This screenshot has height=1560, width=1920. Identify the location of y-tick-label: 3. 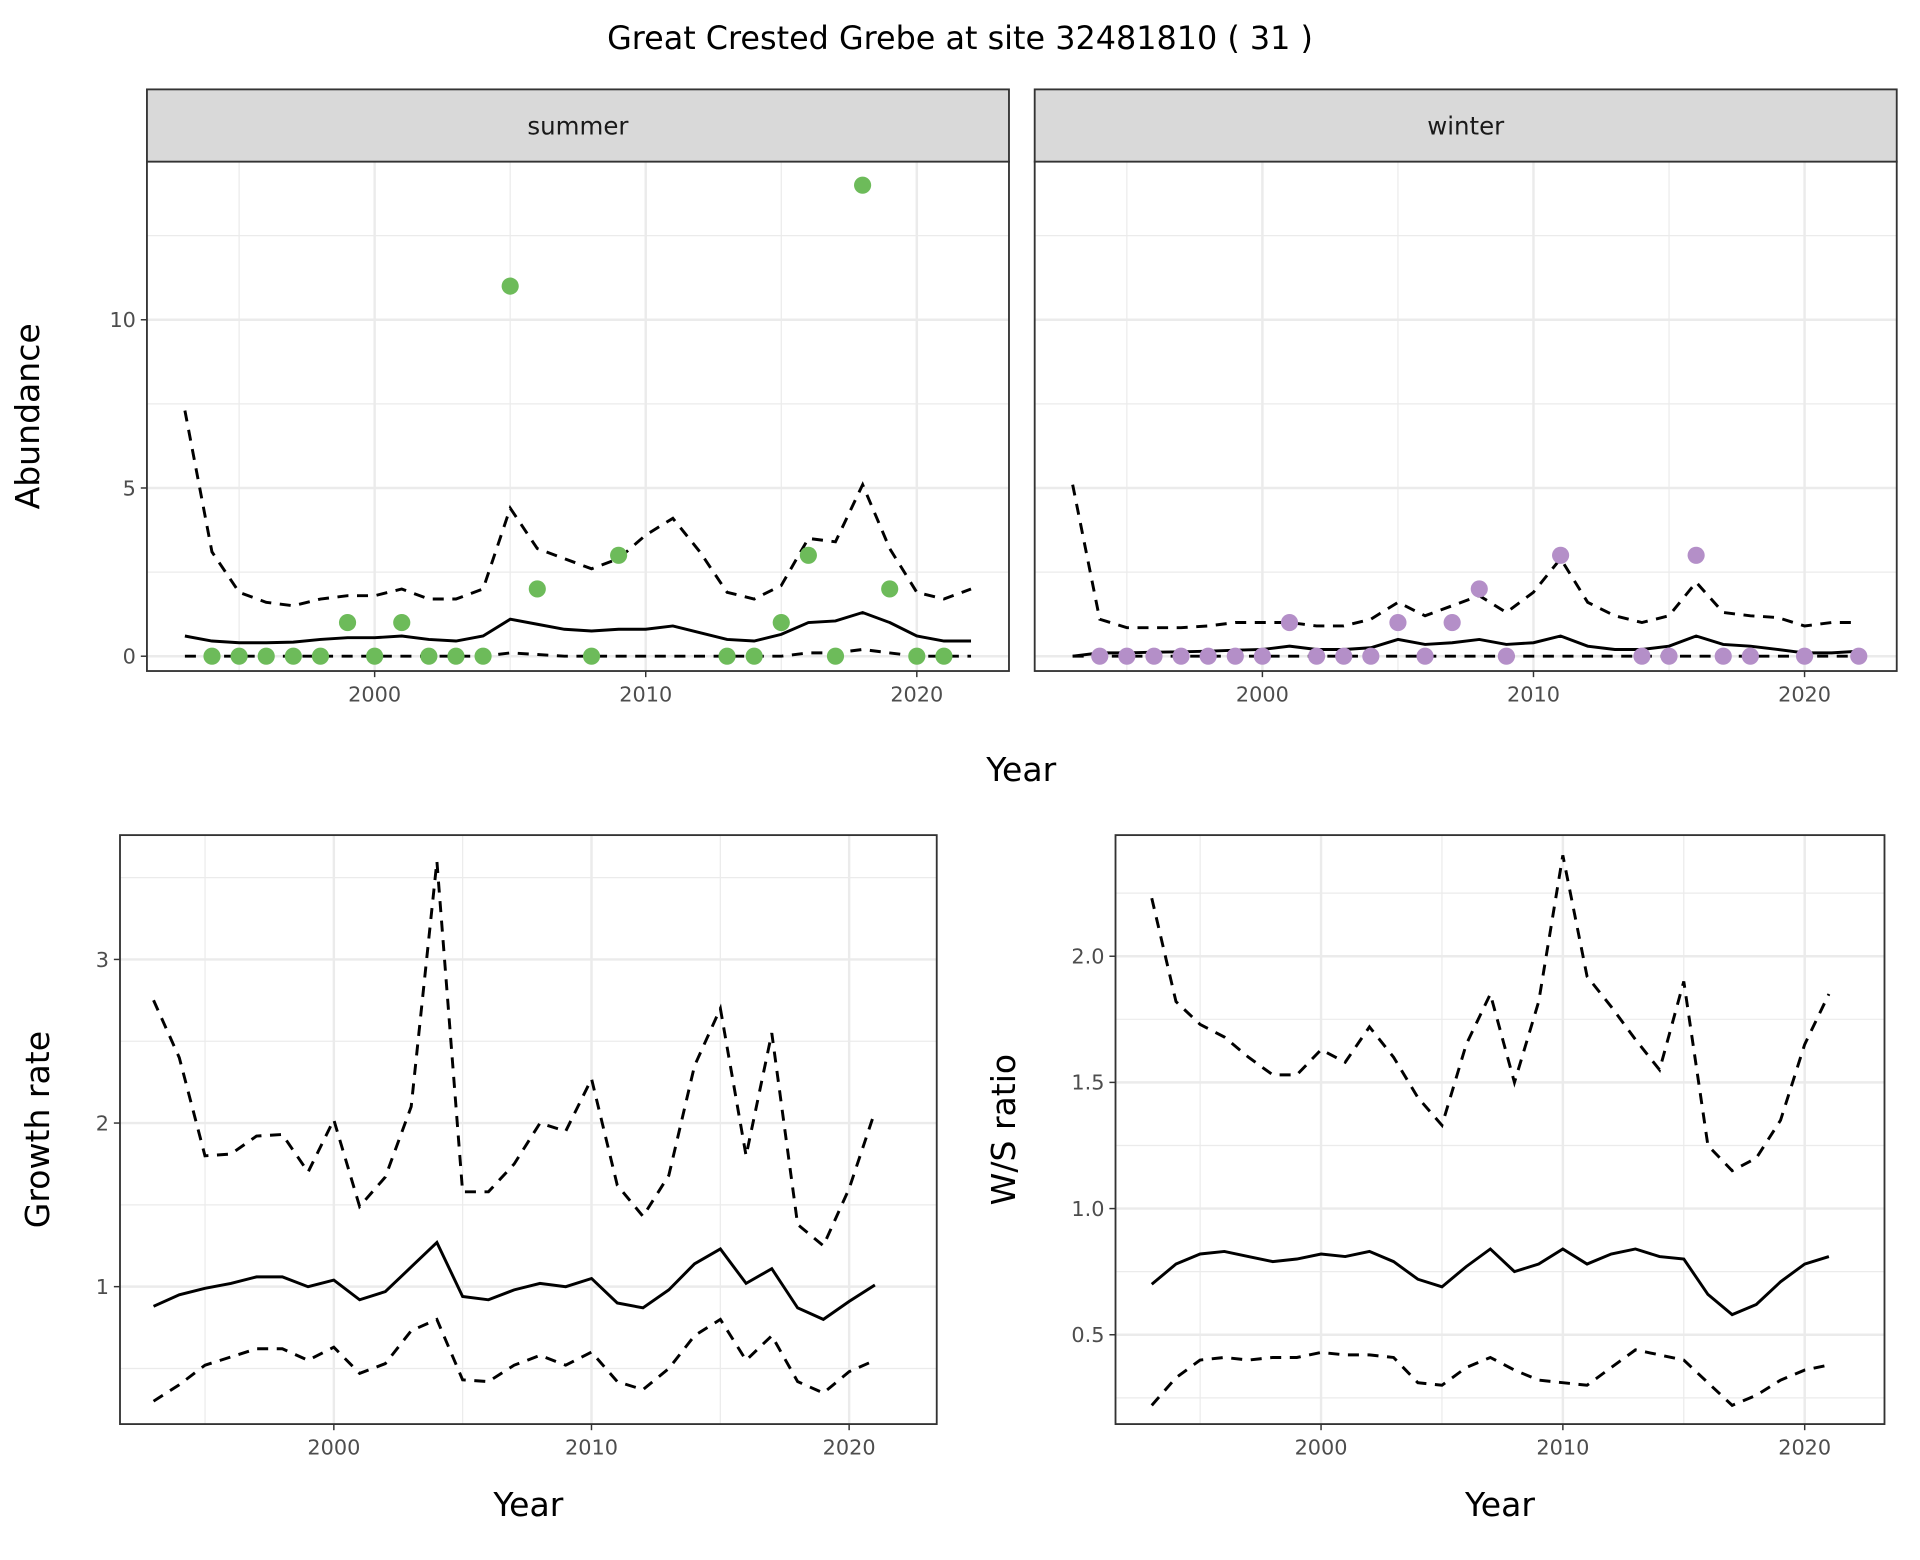
(102, 960).